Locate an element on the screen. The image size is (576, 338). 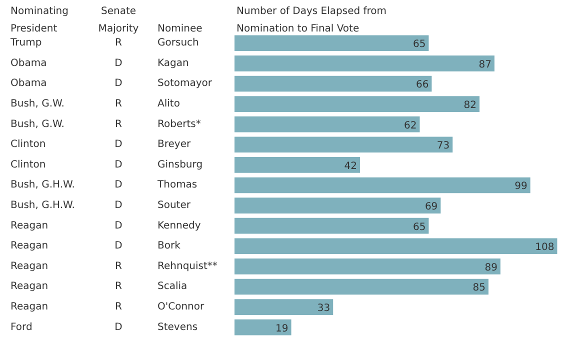
y-tick-label: Thomas is located at coordinates (177, 185).